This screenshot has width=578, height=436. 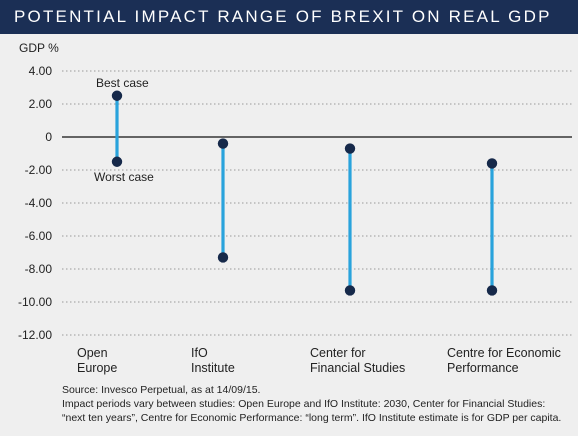 What do you see at coordinates (122, 83) in the screenshot?
I see `best-case-annotation: Best case` at bounding box center [122, 83].